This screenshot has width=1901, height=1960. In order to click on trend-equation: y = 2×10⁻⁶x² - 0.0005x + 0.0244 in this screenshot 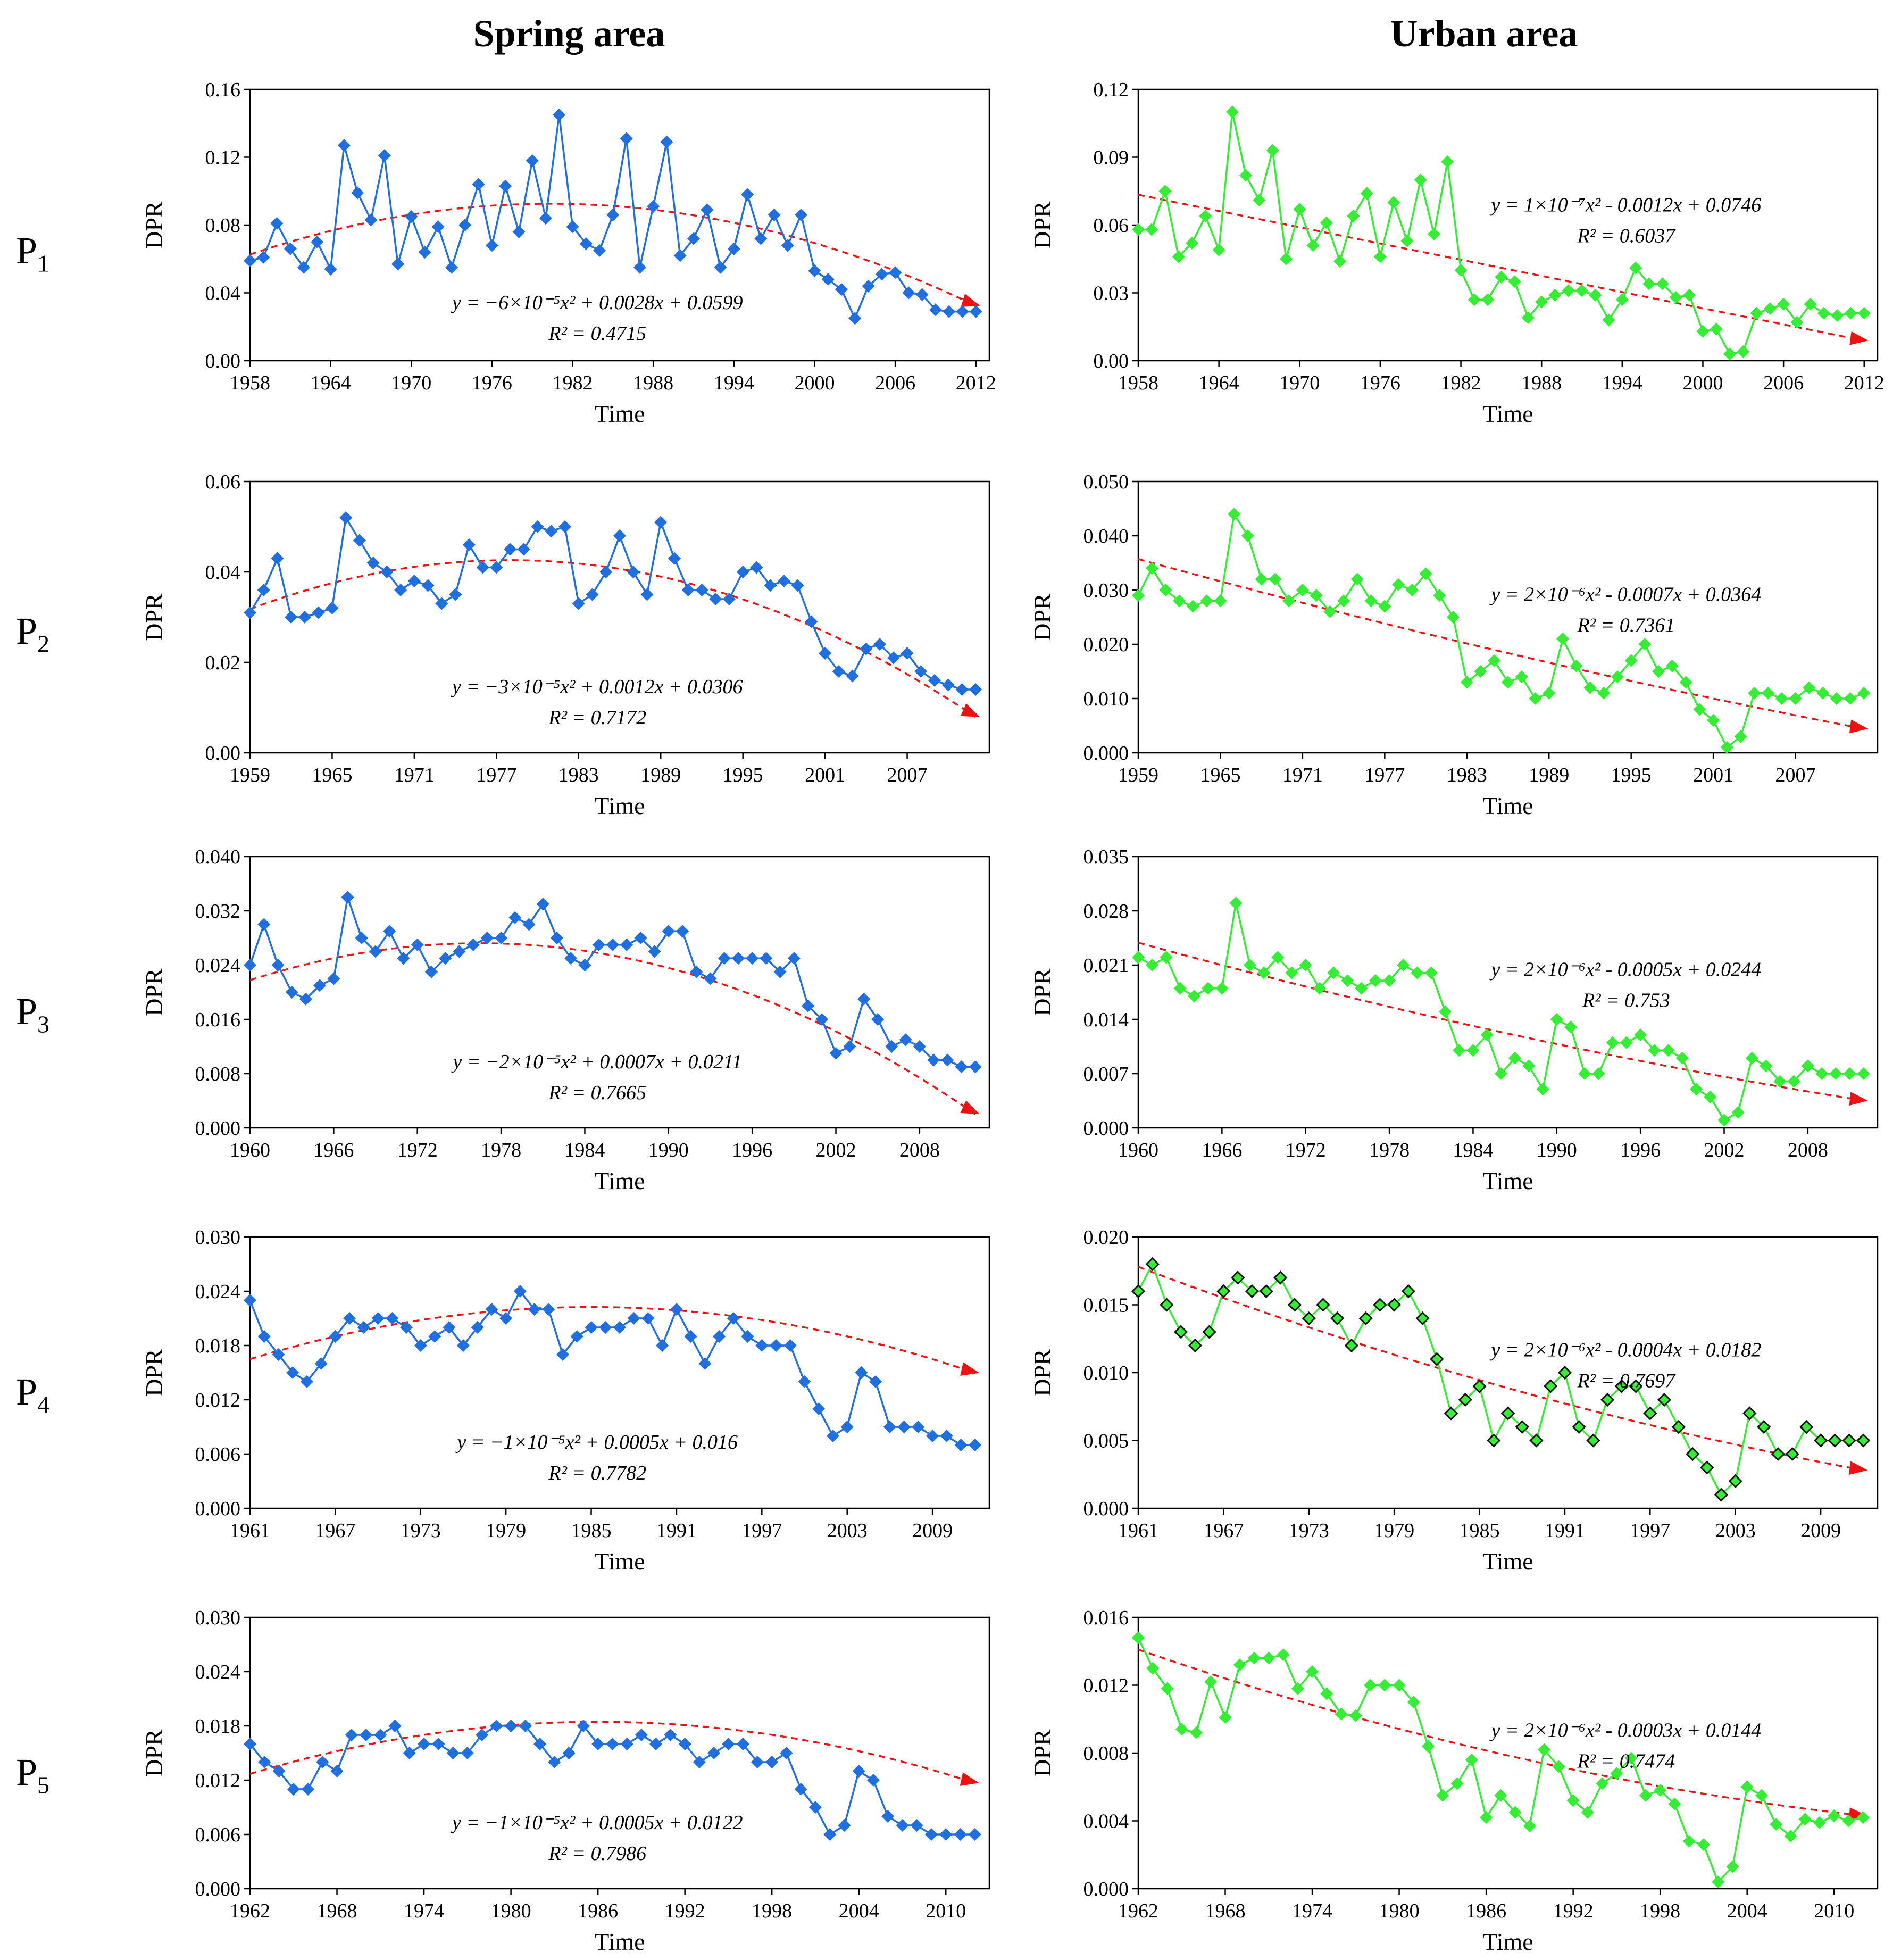, I will do `click(1625, 969)`.